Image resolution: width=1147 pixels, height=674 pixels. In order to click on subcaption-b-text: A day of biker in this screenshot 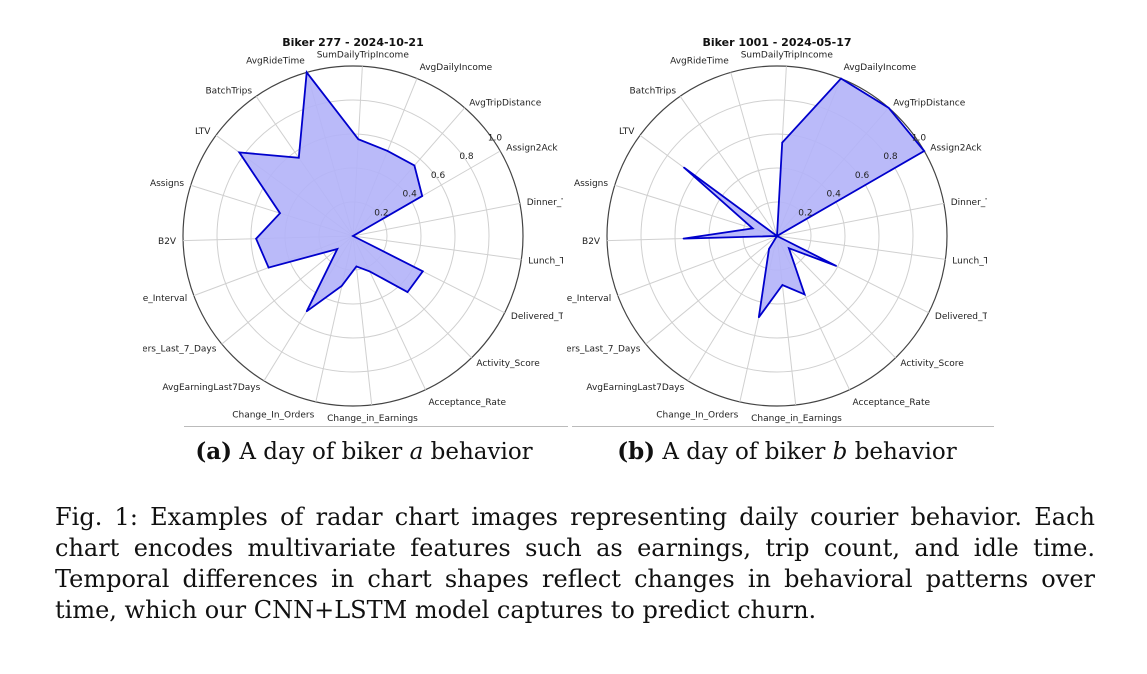, I will do `click(747, 452)`.